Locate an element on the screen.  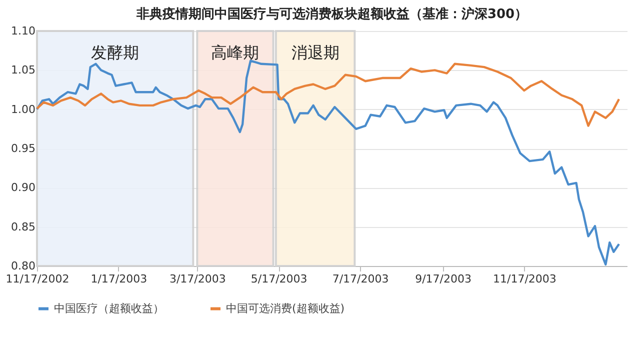
x-tick-label: 5/17/2003 is located at coordinates (279, 279).